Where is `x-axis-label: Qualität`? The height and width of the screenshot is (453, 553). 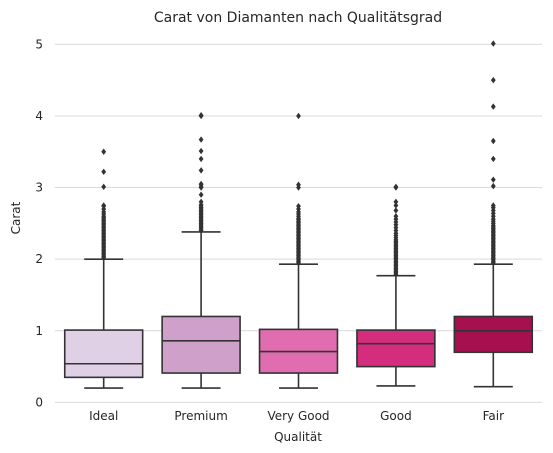
x-axis-label: Qualität is located at coordinates (298, 437).